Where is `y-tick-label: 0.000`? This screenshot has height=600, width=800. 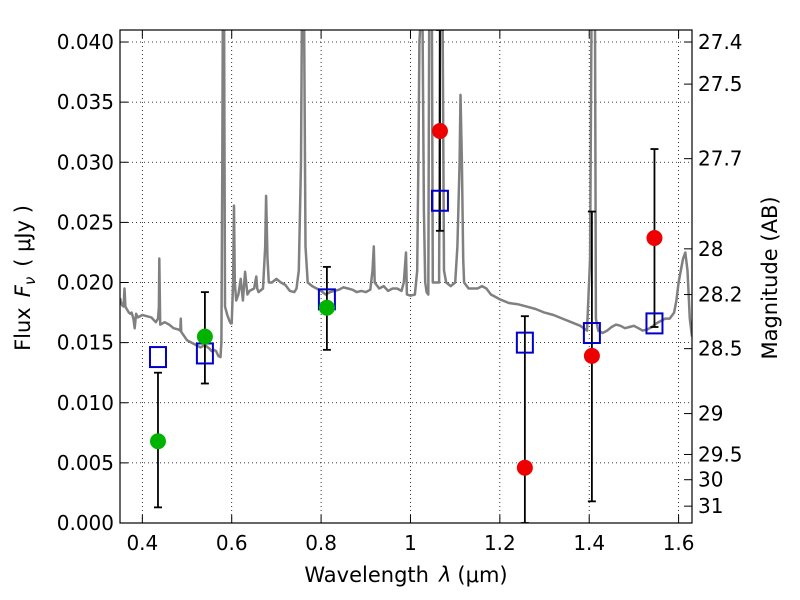
y-tick-label: 0.000 is located at coordinates (85, 523).